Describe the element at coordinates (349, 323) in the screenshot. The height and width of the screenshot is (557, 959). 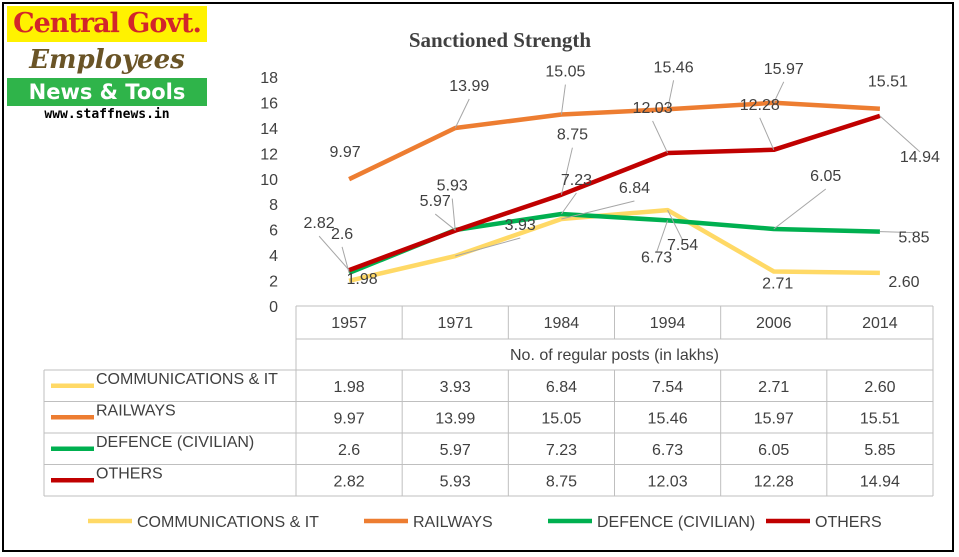
I see `x-tick-label-1957: 1957` at that location.